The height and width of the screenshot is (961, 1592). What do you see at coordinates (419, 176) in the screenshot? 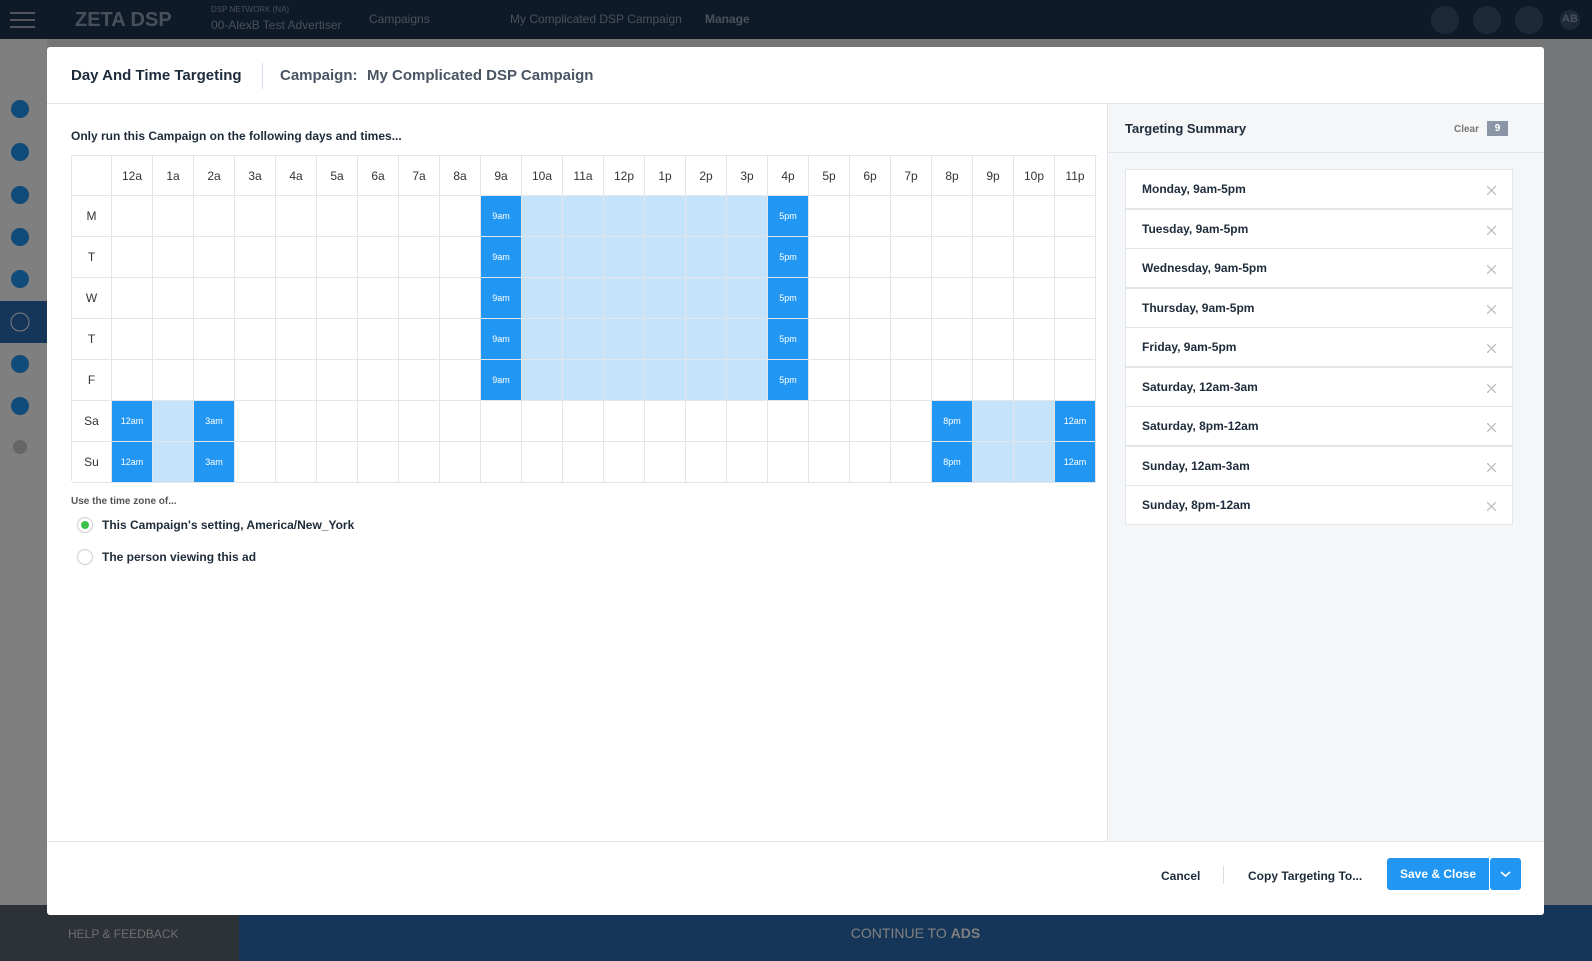
I see `hour-header: 7a` at bounding box center [419, 176].